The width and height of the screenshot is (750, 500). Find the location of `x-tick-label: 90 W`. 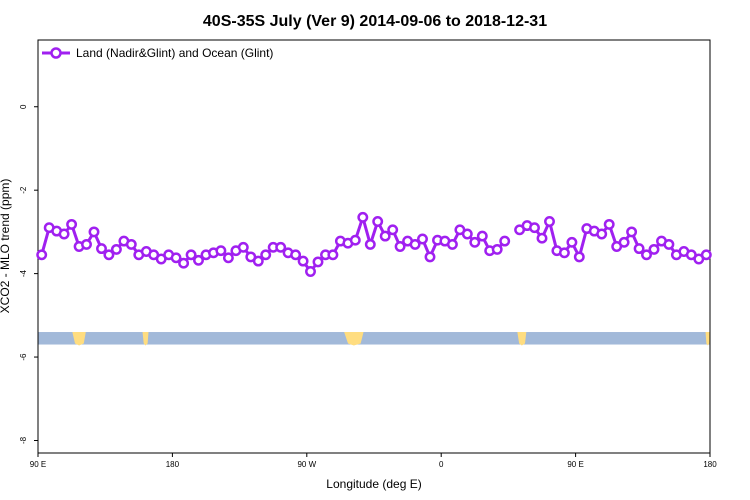

x-tick-label: 90 W is located at coordinates (306, 464).